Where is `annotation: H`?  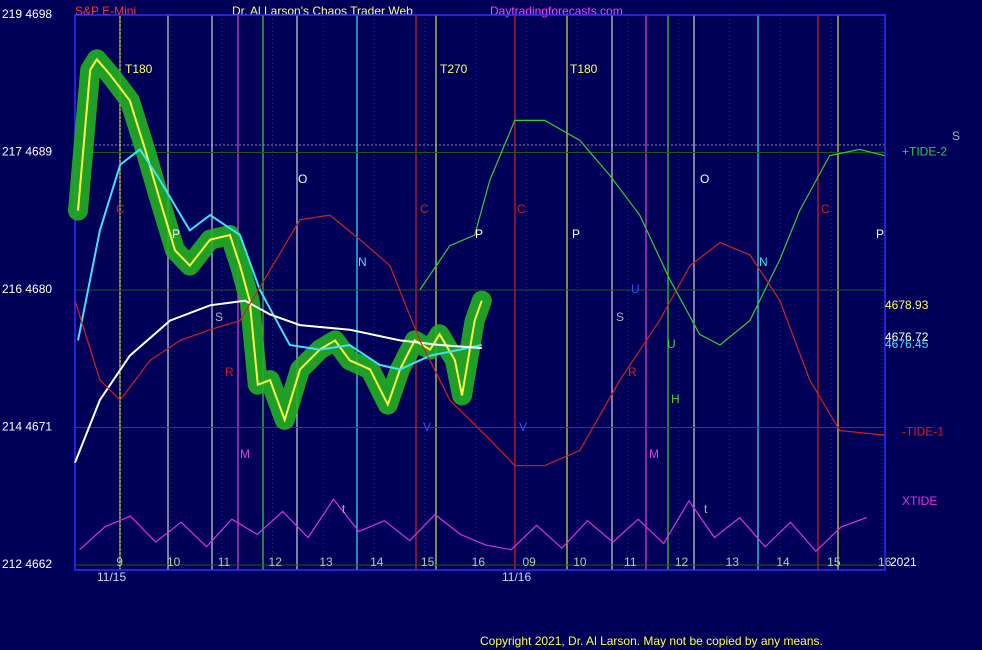 annotation: H is located at coordinates (675, 399).